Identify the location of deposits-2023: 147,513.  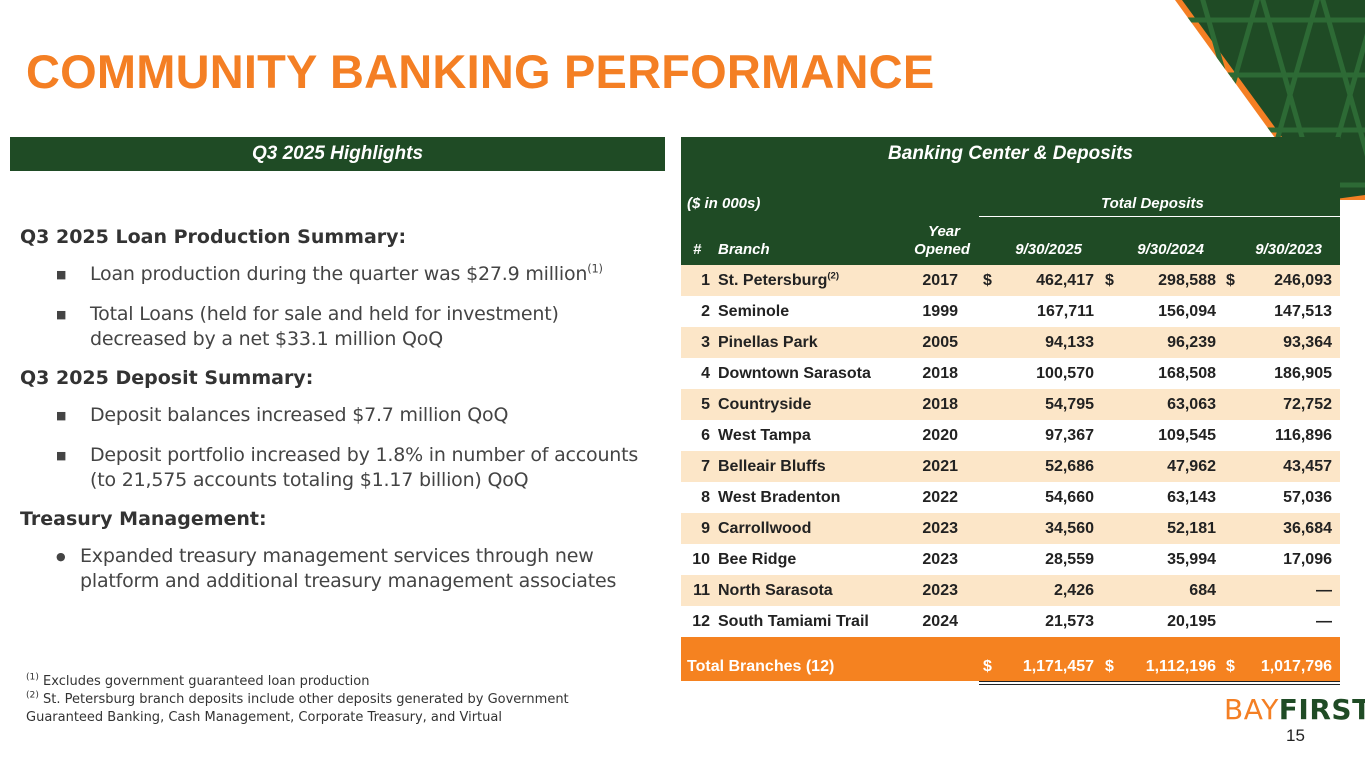
(1303, 311).